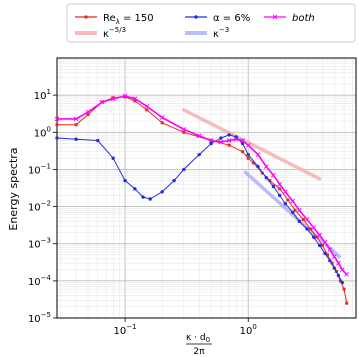  Describe the element at coordinates (100, 33) in the screenshot. I see `legend-item-3: κ−5/3` at that location.